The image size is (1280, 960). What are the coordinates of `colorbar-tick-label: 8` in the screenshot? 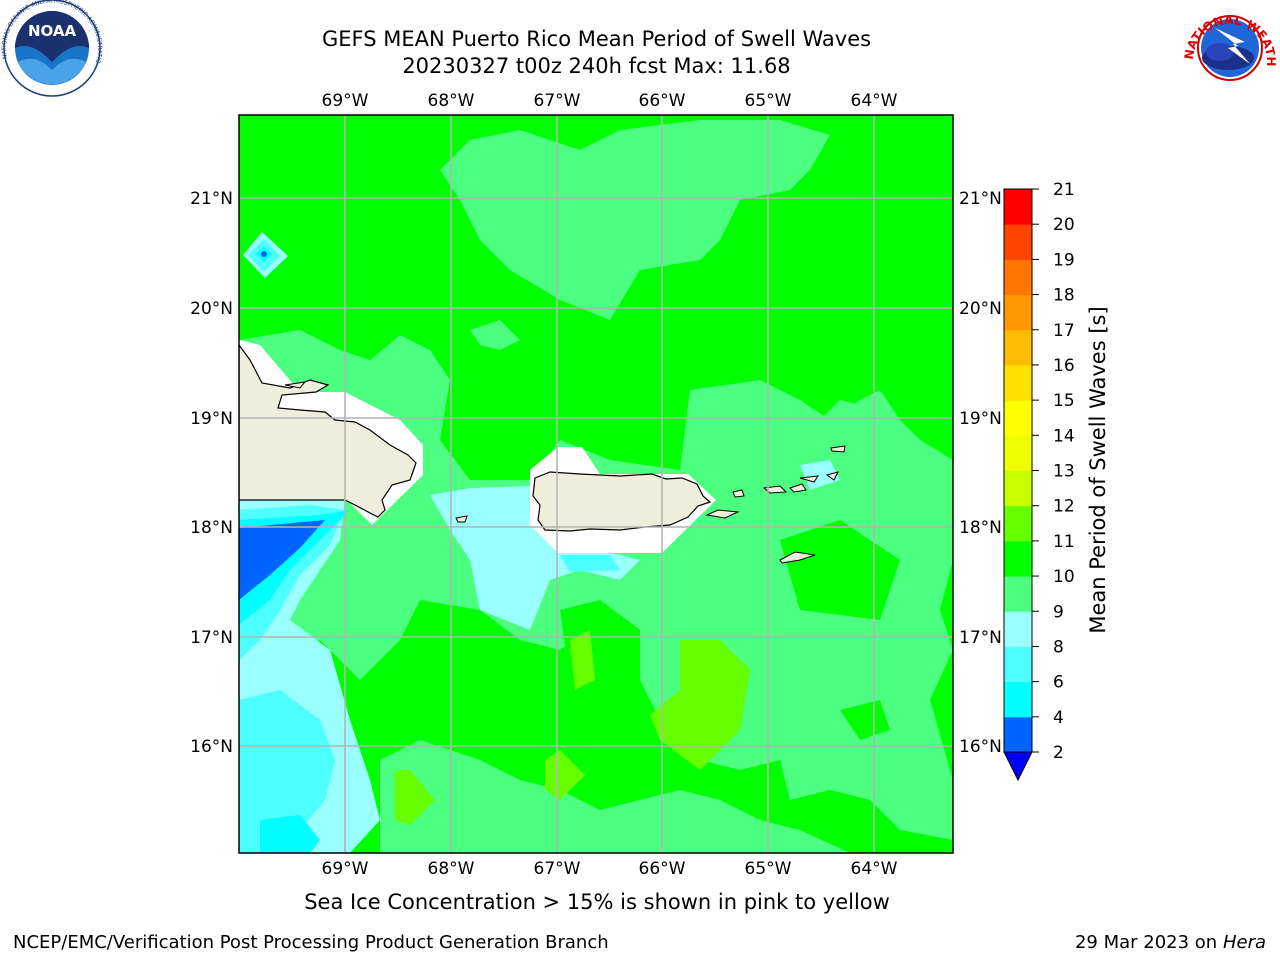 It's located at (1058, 647).